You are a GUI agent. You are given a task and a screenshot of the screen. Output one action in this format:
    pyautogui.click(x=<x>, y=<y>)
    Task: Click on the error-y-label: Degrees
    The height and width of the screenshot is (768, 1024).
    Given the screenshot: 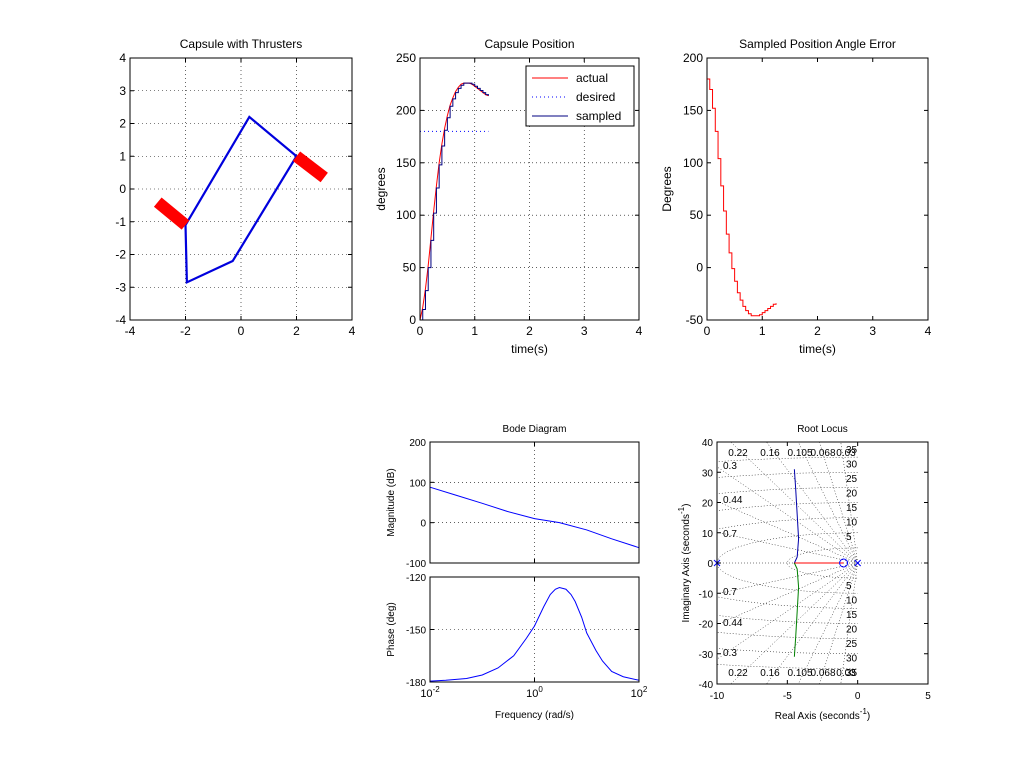 What is the action you would take?
    pyautogui.click(x=667, y=188)
    